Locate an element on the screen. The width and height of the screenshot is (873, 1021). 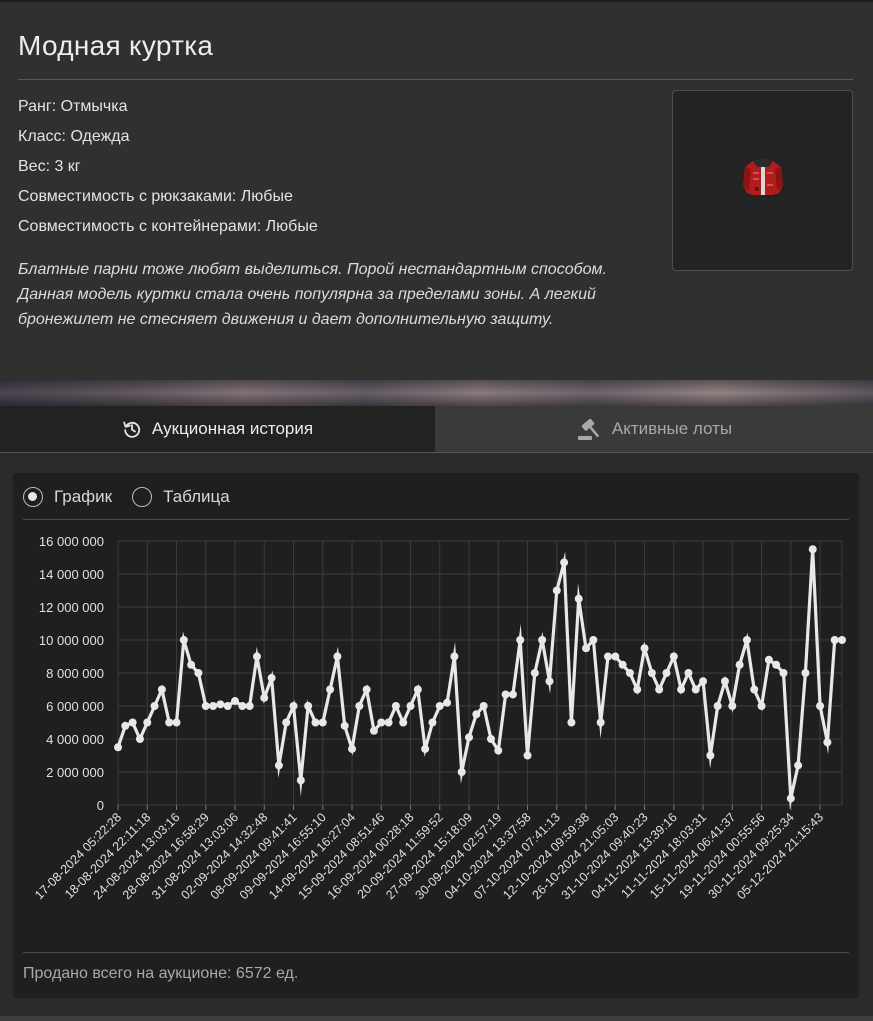
item-image is located at coordinates (762, 180).